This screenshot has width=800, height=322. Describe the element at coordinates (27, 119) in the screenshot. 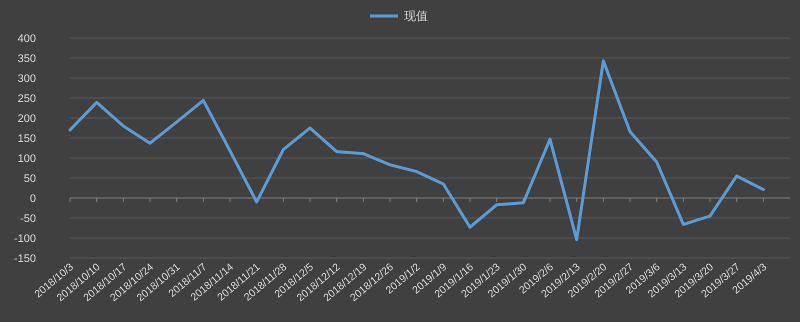

I see `y-tick-label: 200` at that location.